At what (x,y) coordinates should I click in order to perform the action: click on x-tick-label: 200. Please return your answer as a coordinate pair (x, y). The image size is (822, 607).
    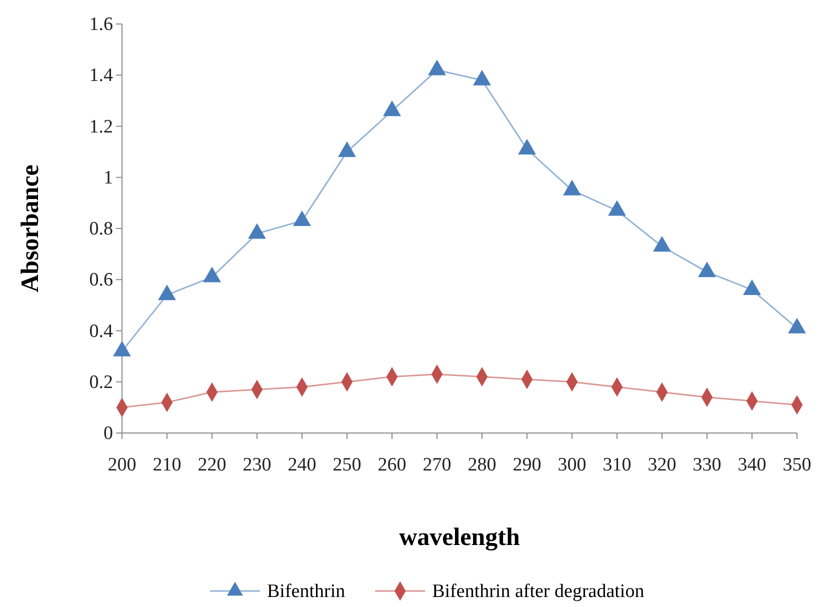
    Looking at the image, I should click on (122, 465).